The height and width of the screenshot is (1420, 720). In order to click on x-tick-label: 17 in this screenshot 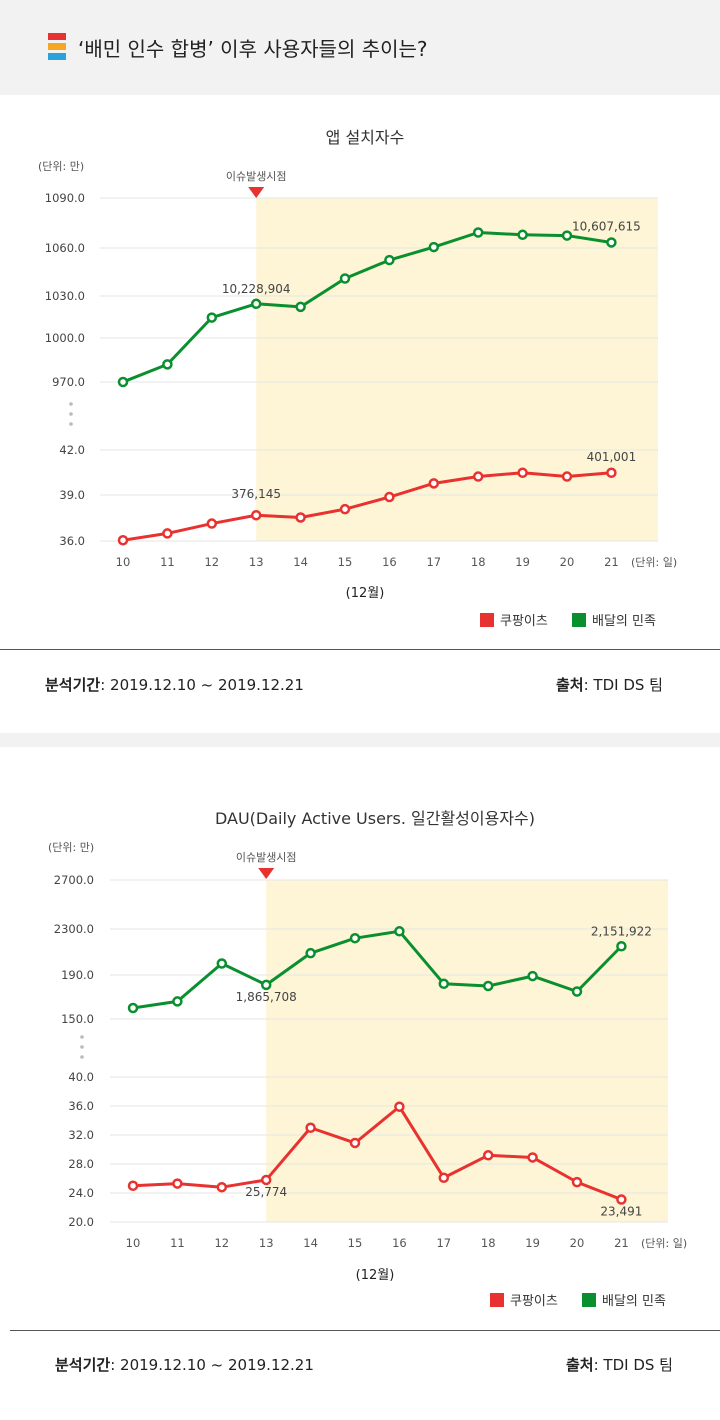, I will do `click(433, 562)`.